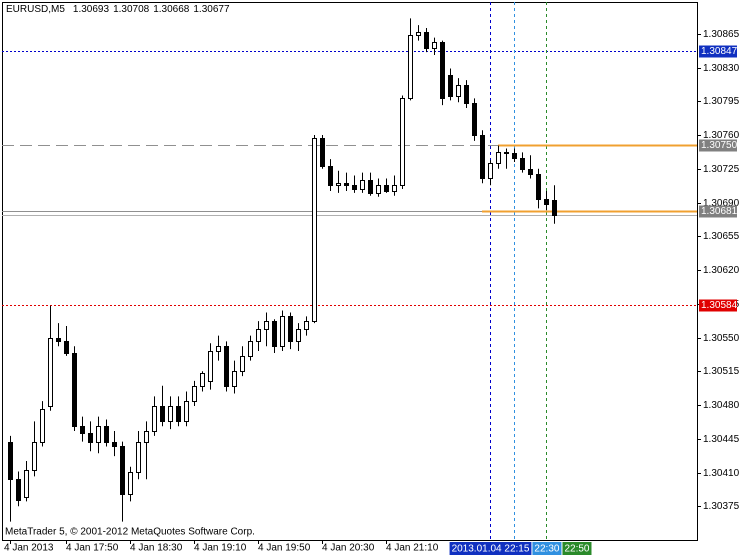 This screenshot has height=560, width=750. Describe the element at coordinates (721, 270) in the screenshot. I see `y-tick-label: 1.30620` at that location.